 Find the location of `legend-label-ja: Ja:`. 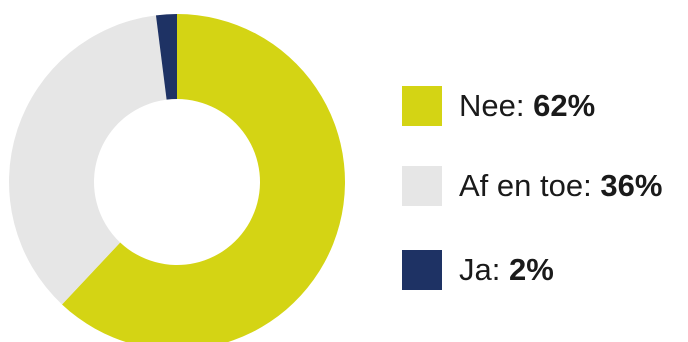

legend-label-ja: Ja: is located at coordinates (480, 269).